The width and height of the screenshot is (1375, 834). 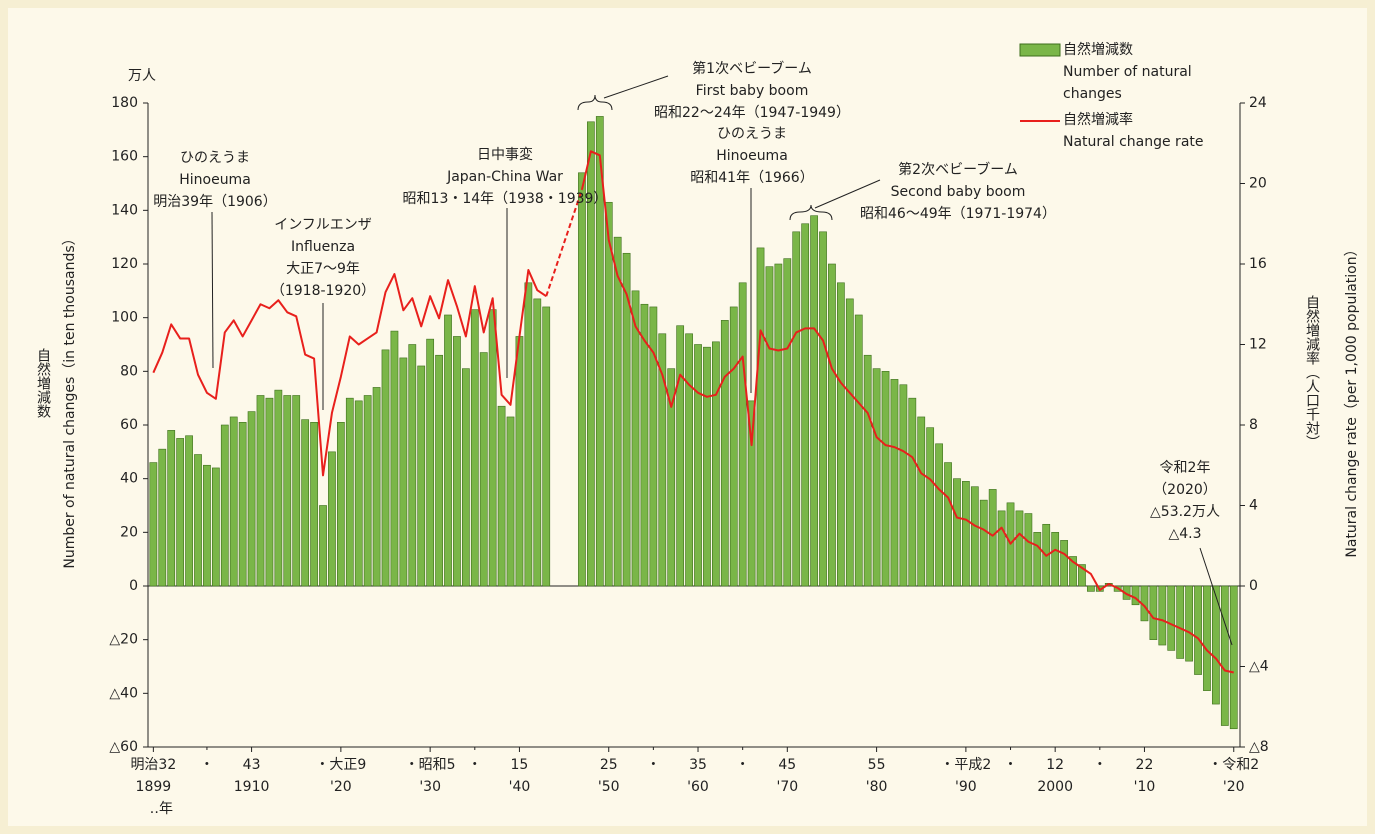 What do you see at coordinates (877, 765) in the screenshot?
I see `x-era-label: 55` at bounding box center [877, 765].